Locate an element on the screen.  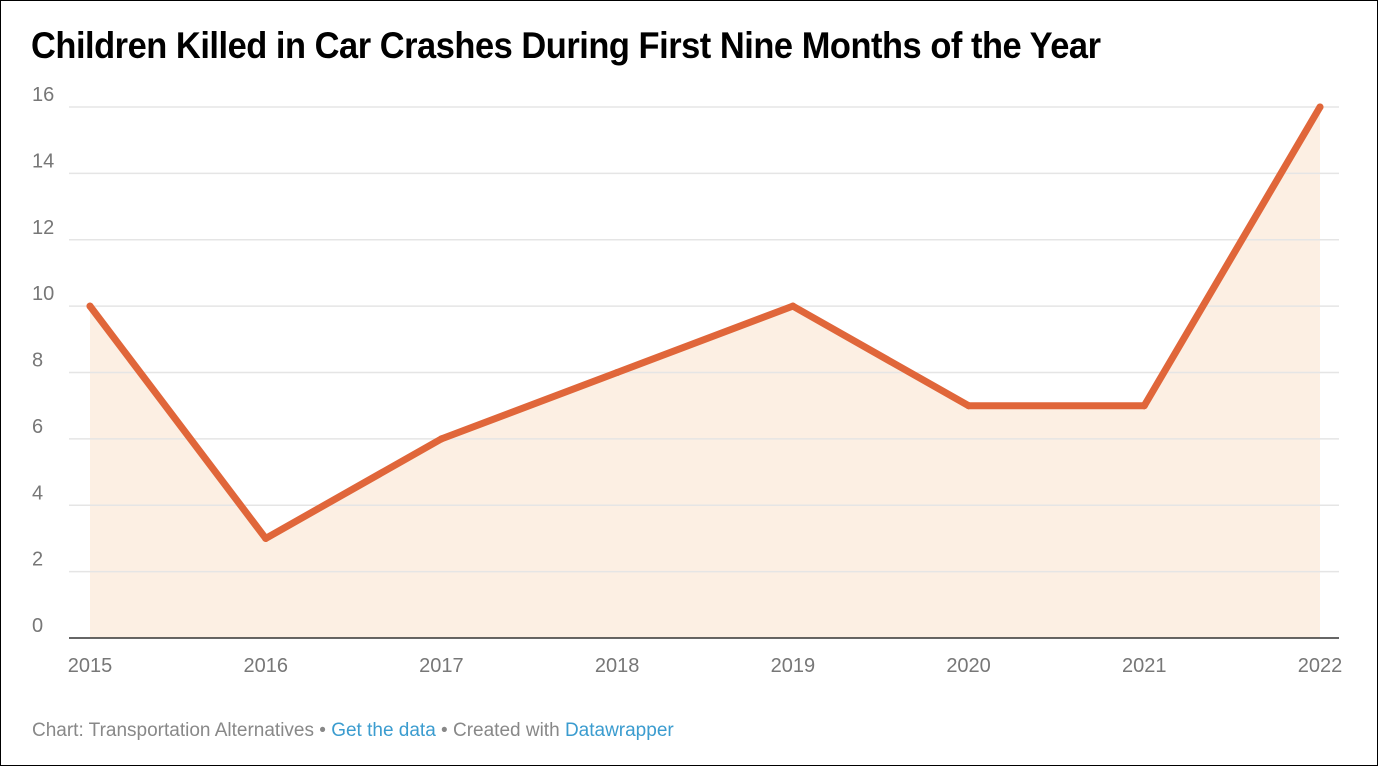
y-tick-label: 16 is located at coordinates (43, 95).